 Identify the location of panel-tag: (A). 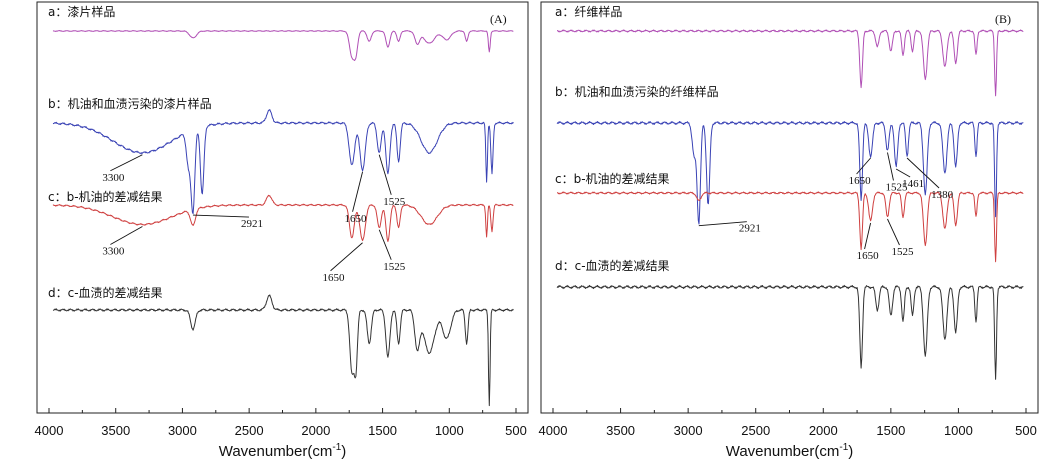
(498, 19).